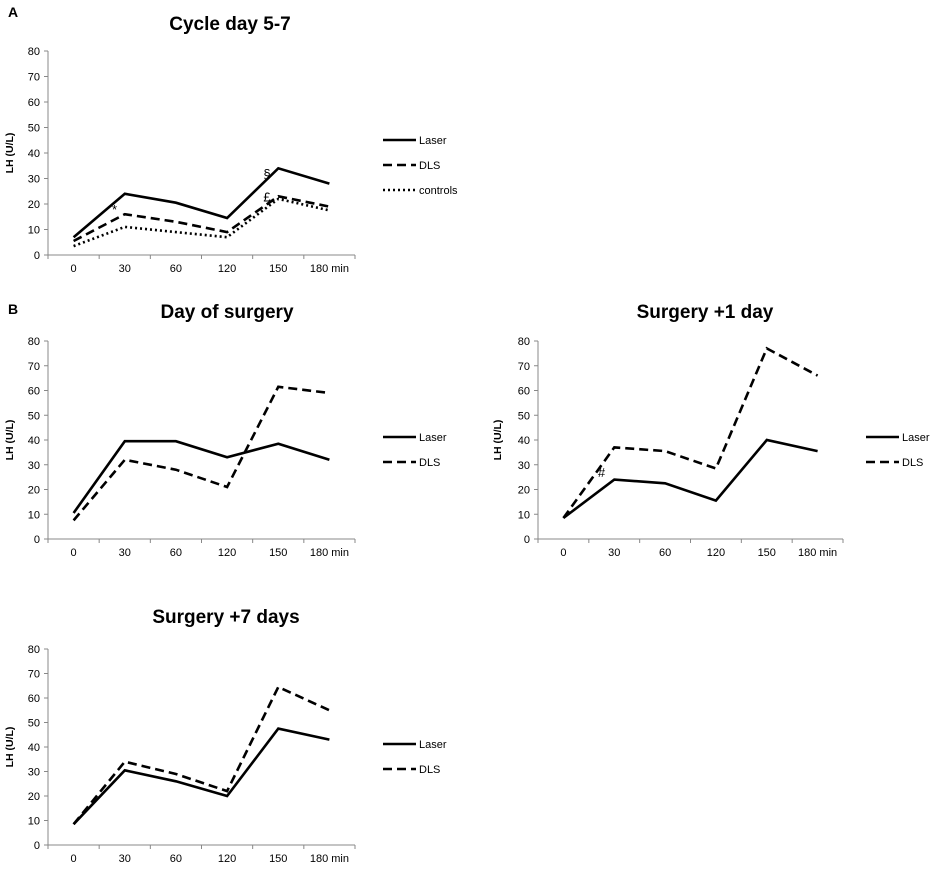  What do you see at coordinates (229, 24) in the screenshot?
I see `chart-title: Cycle day 5-7` at bounding box center [229, 24].